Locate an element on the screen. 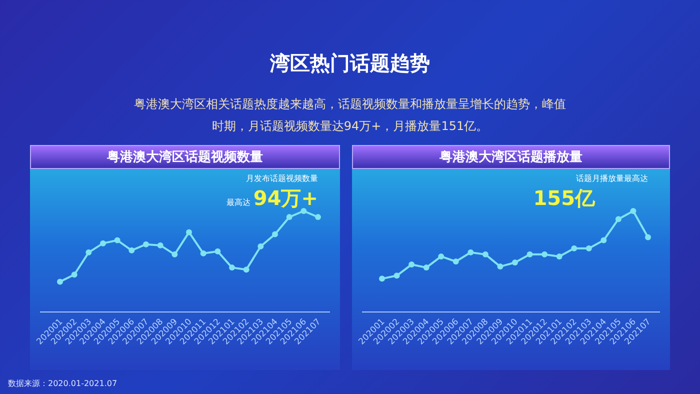 This screenshot has height=394, width=700. source-note: 数据来源：2020.01-2021.07 is located at coordinates (63, 383).